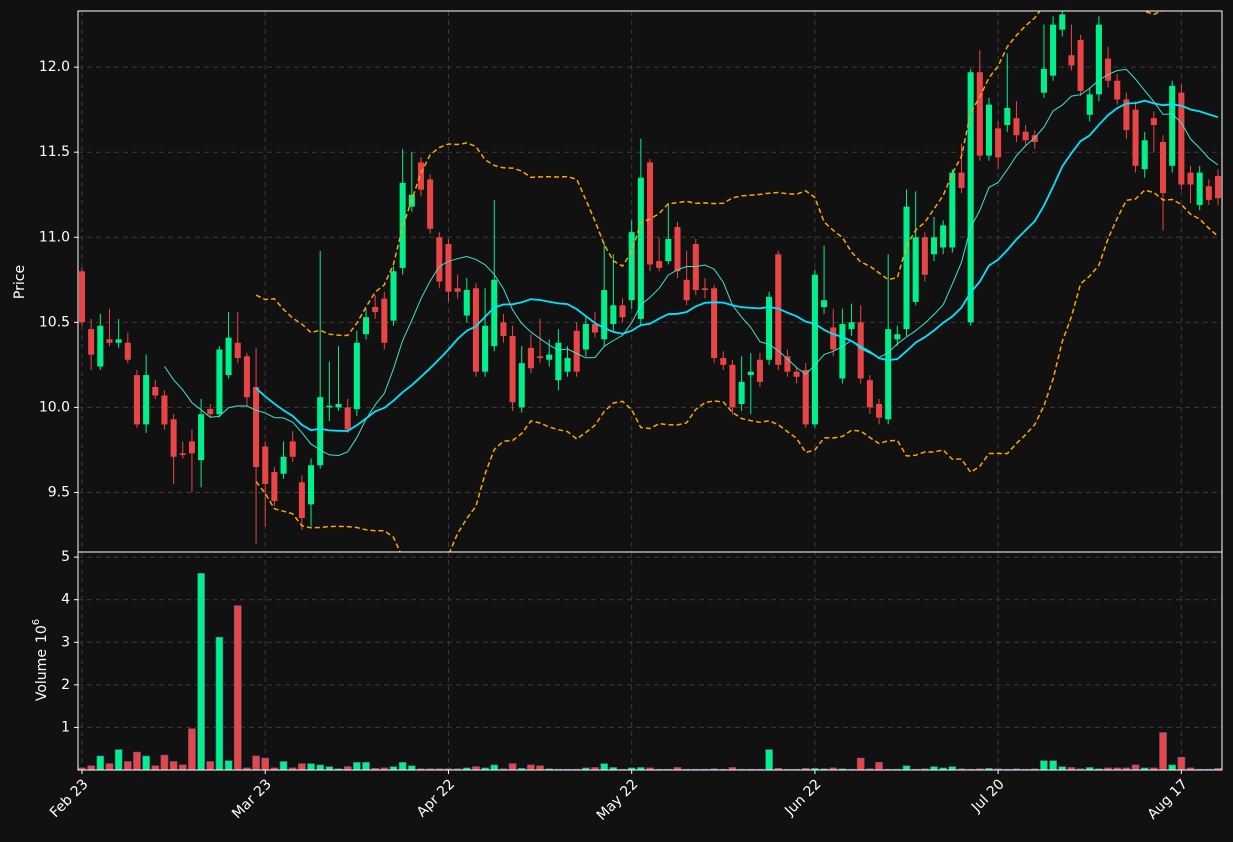 The width and height of the screenshot is (1233, 842). I want to click on y-tick-label: 10.0, so click(54, 407).